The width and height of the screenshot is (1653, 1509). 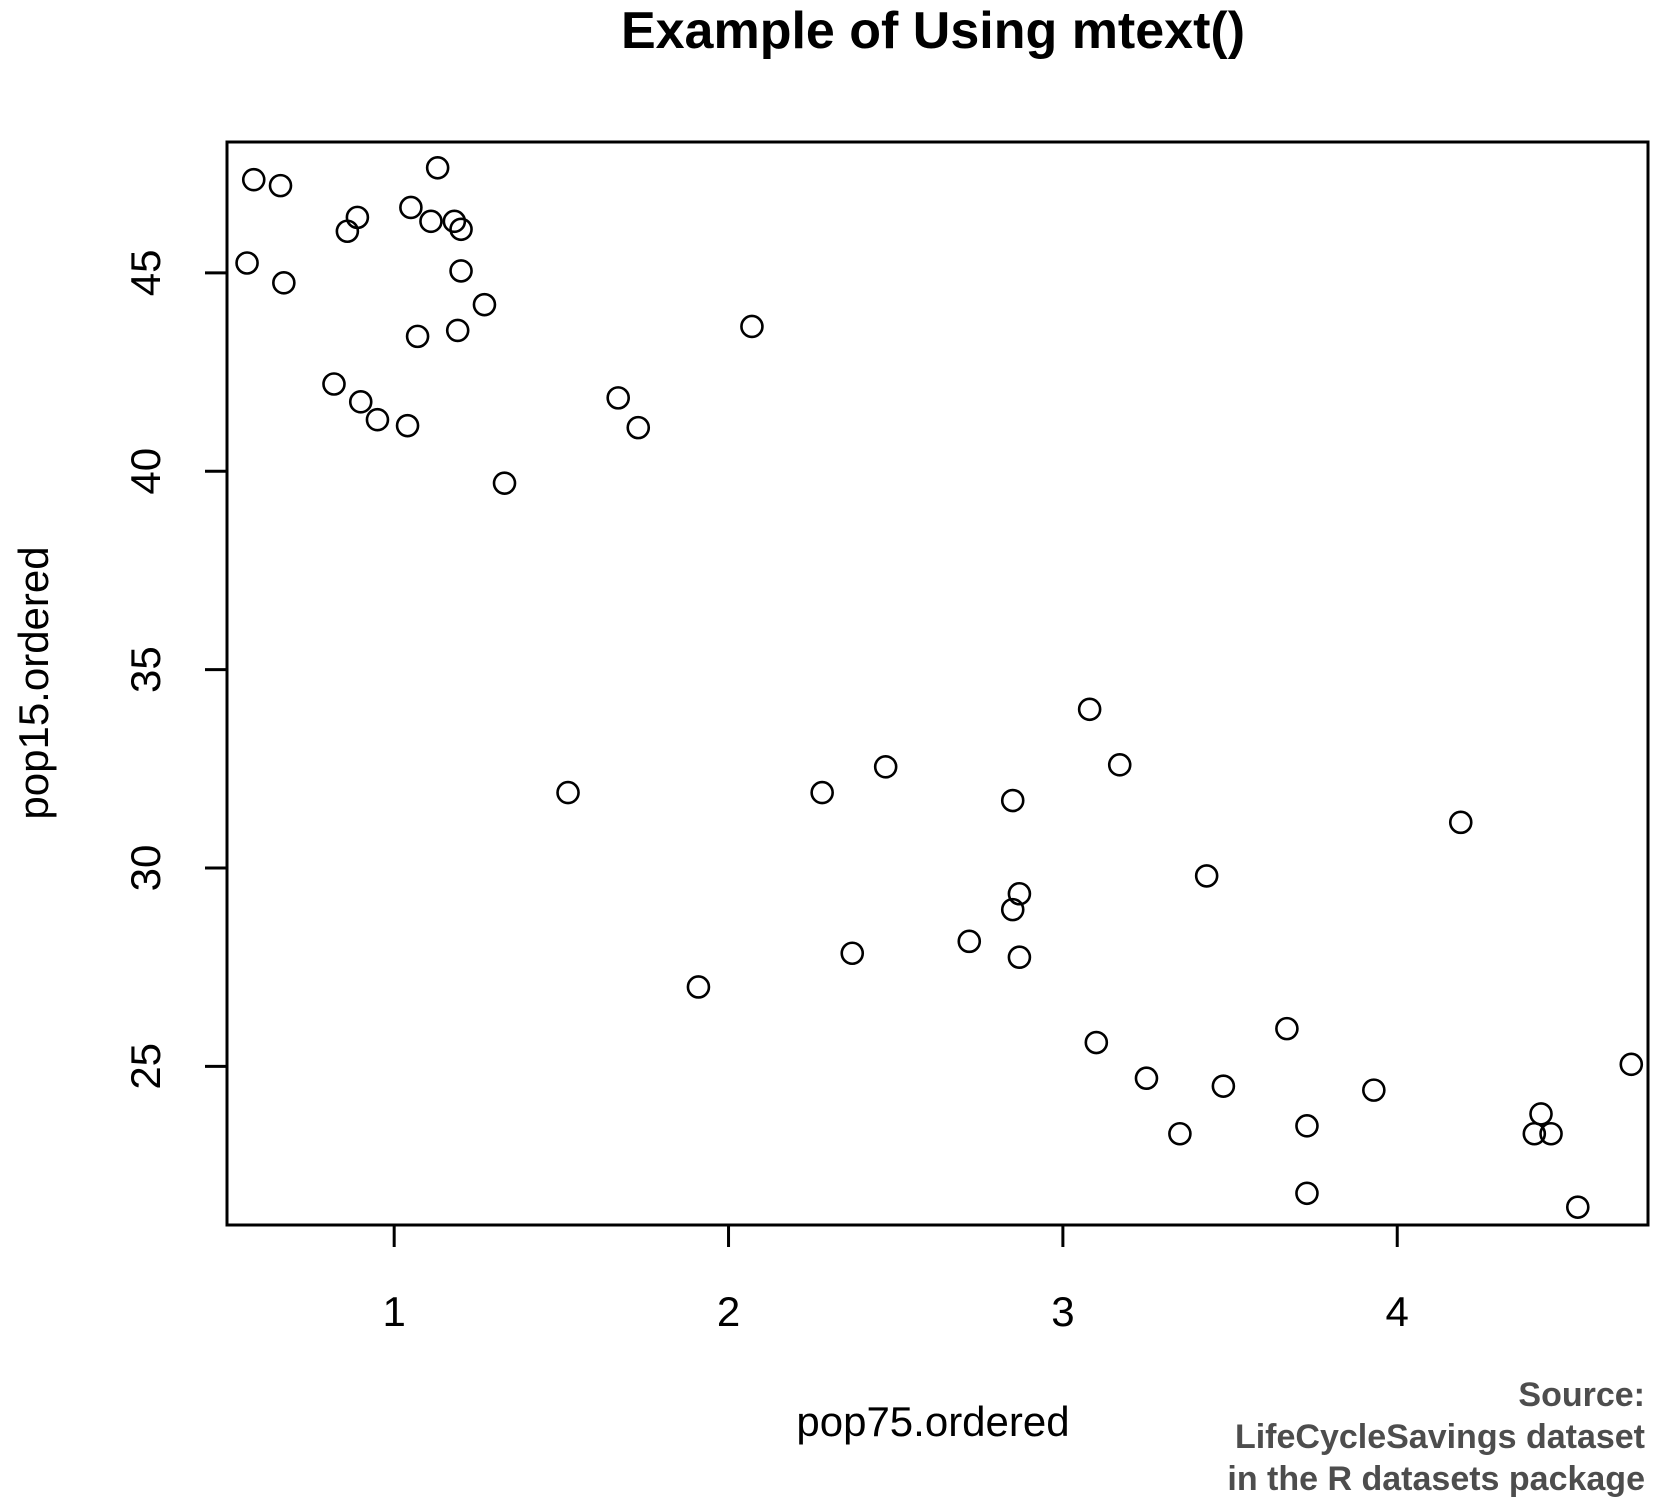 I want to click on x-axis: 1 2 3 4, so click(x=895, y=1279).